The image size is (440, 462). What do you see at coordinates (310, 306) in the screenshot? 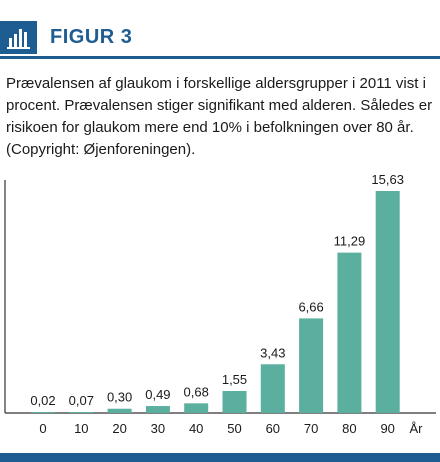
I see `data-label: 6,66` at bounding box center [310, 306].